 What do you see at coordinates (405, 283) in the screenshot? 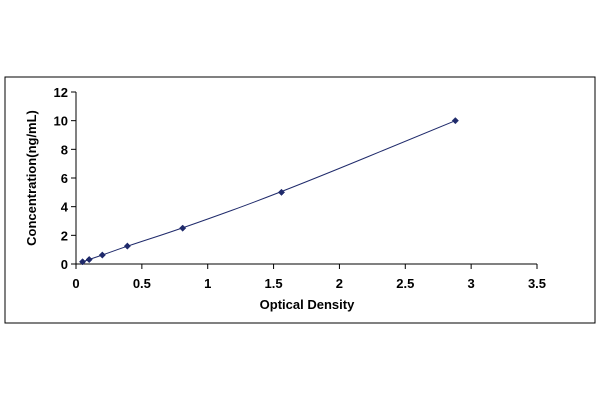
I see `x-tick-label: 2.5` at bounding box center [405, 283].